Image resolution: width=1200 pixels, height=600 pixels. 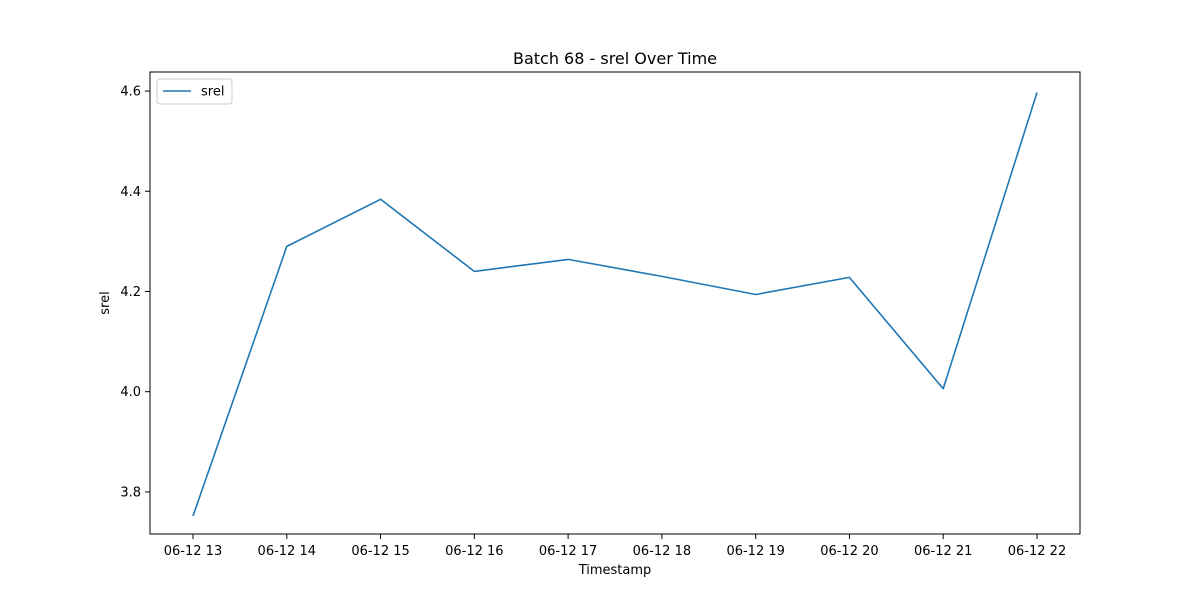 I want to click on y-axis: 3.8 4.0 4.2 4.4 4.6, so click(x=135, y=292).